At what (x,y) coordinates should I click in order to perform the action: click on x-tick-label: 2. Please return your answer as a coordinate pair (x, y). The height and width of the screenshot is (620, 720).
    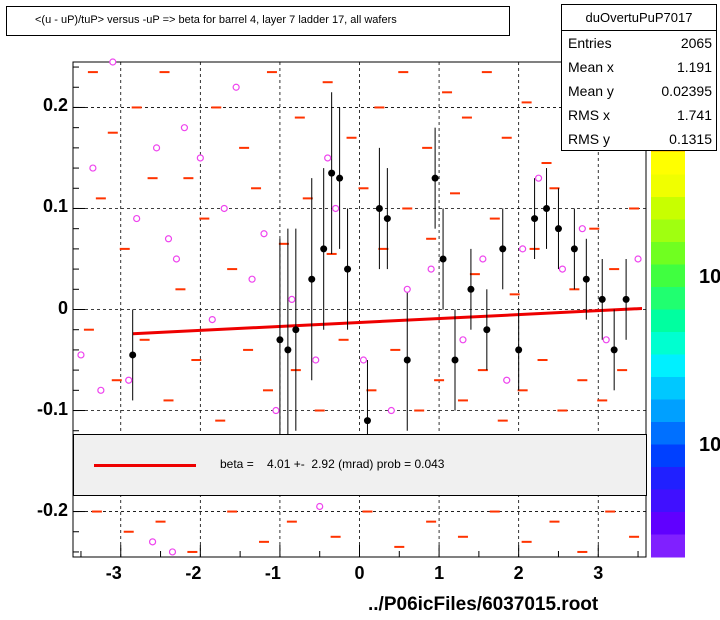
    Looking at the image, I should click on (518, 573).